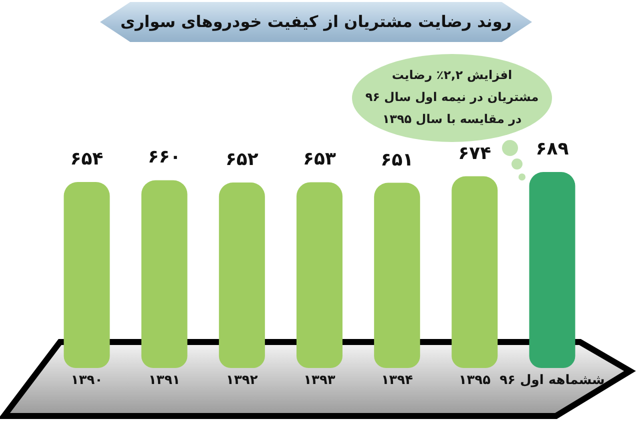 The height and width of the screenshot is (429, 636). I want to click on x-tick-label: ۱۳۹۳, so click(320, 380).